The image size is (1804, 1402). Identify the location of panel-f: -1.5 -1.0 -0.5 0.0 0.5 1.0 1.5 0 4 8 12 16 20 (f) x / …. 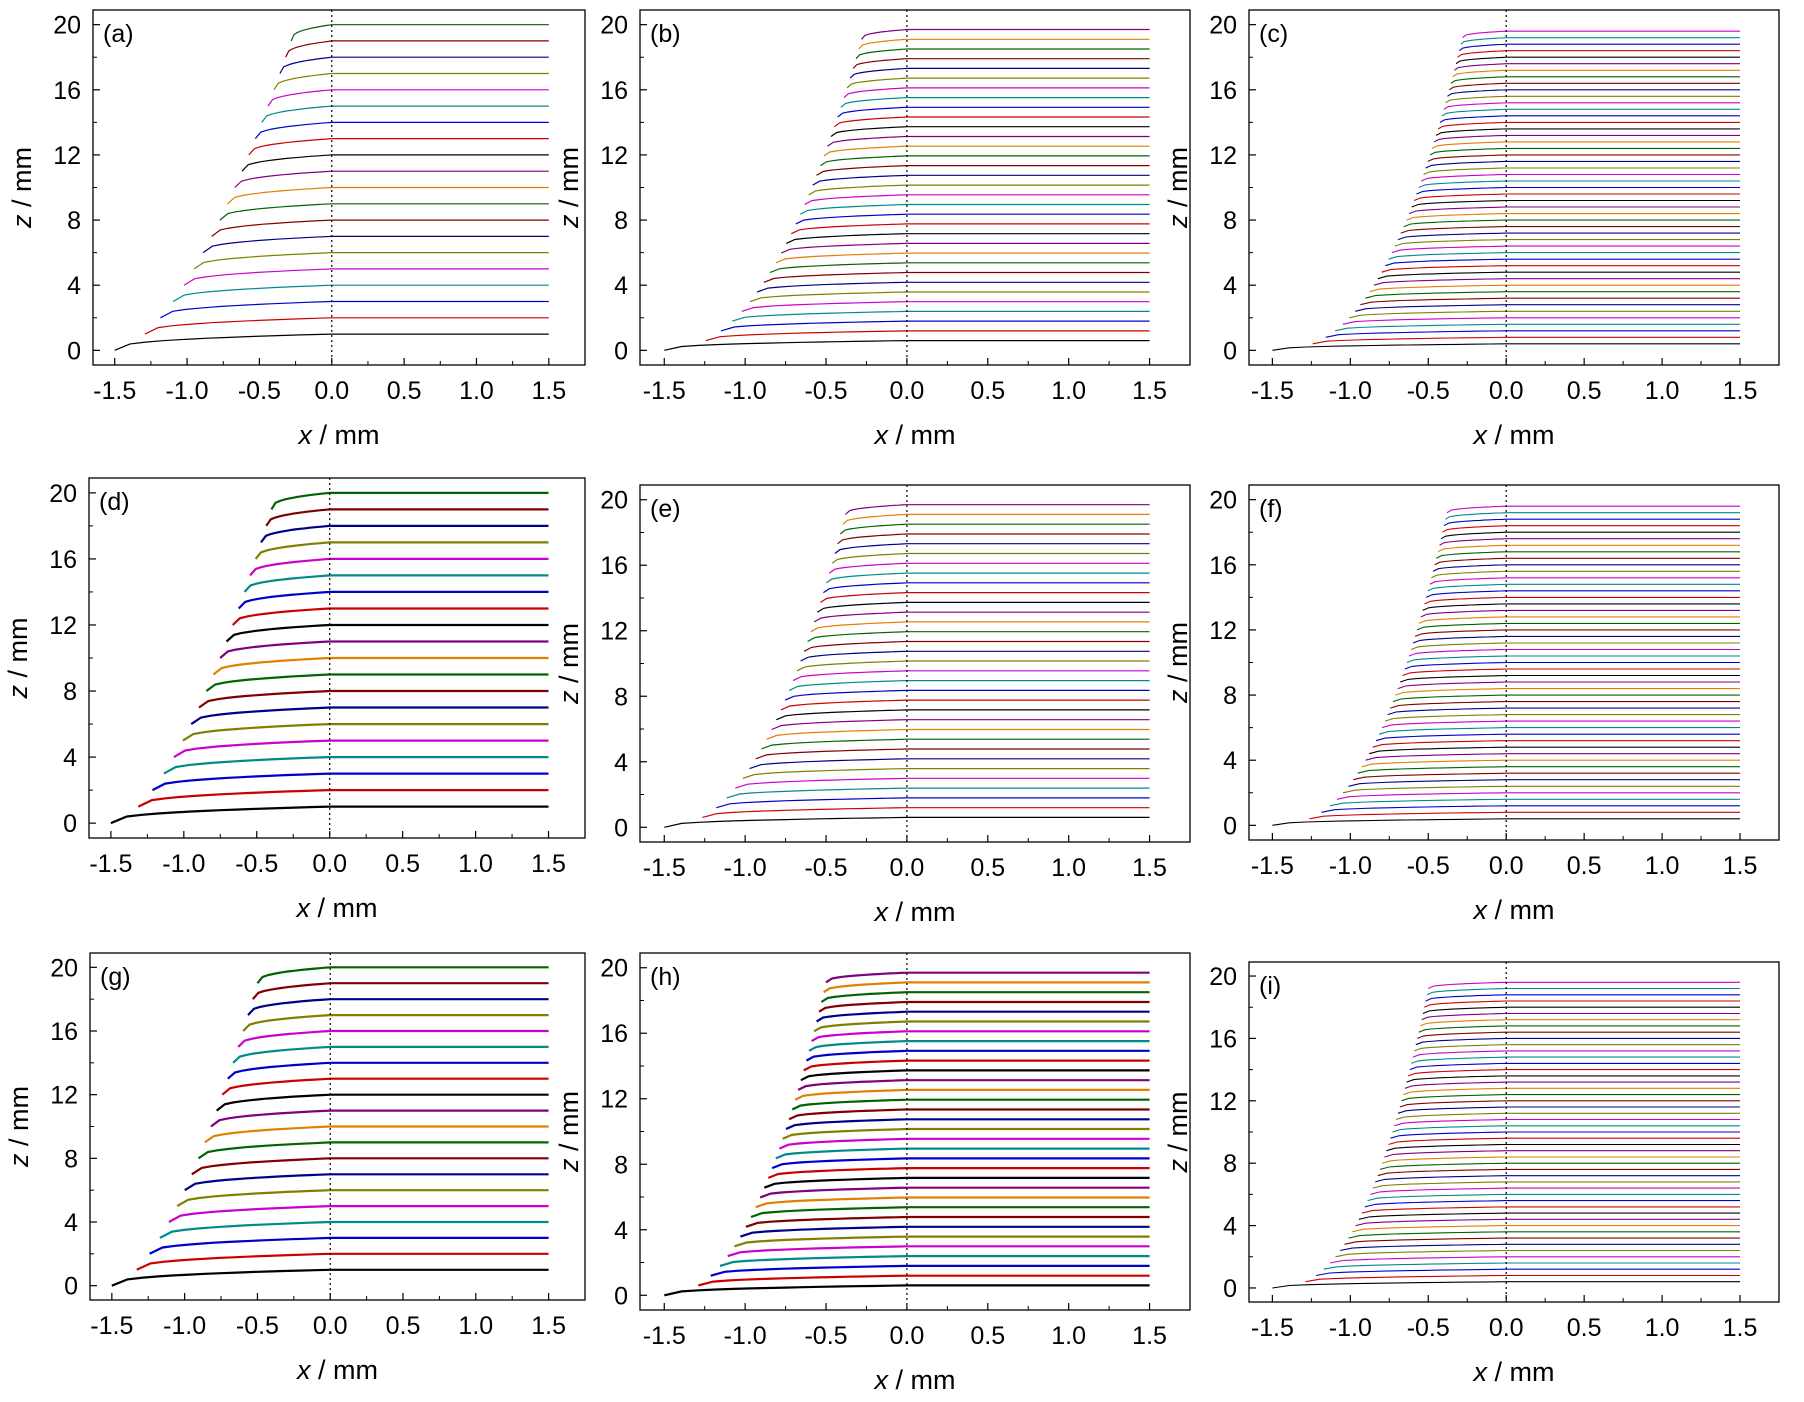
(1471, 704).